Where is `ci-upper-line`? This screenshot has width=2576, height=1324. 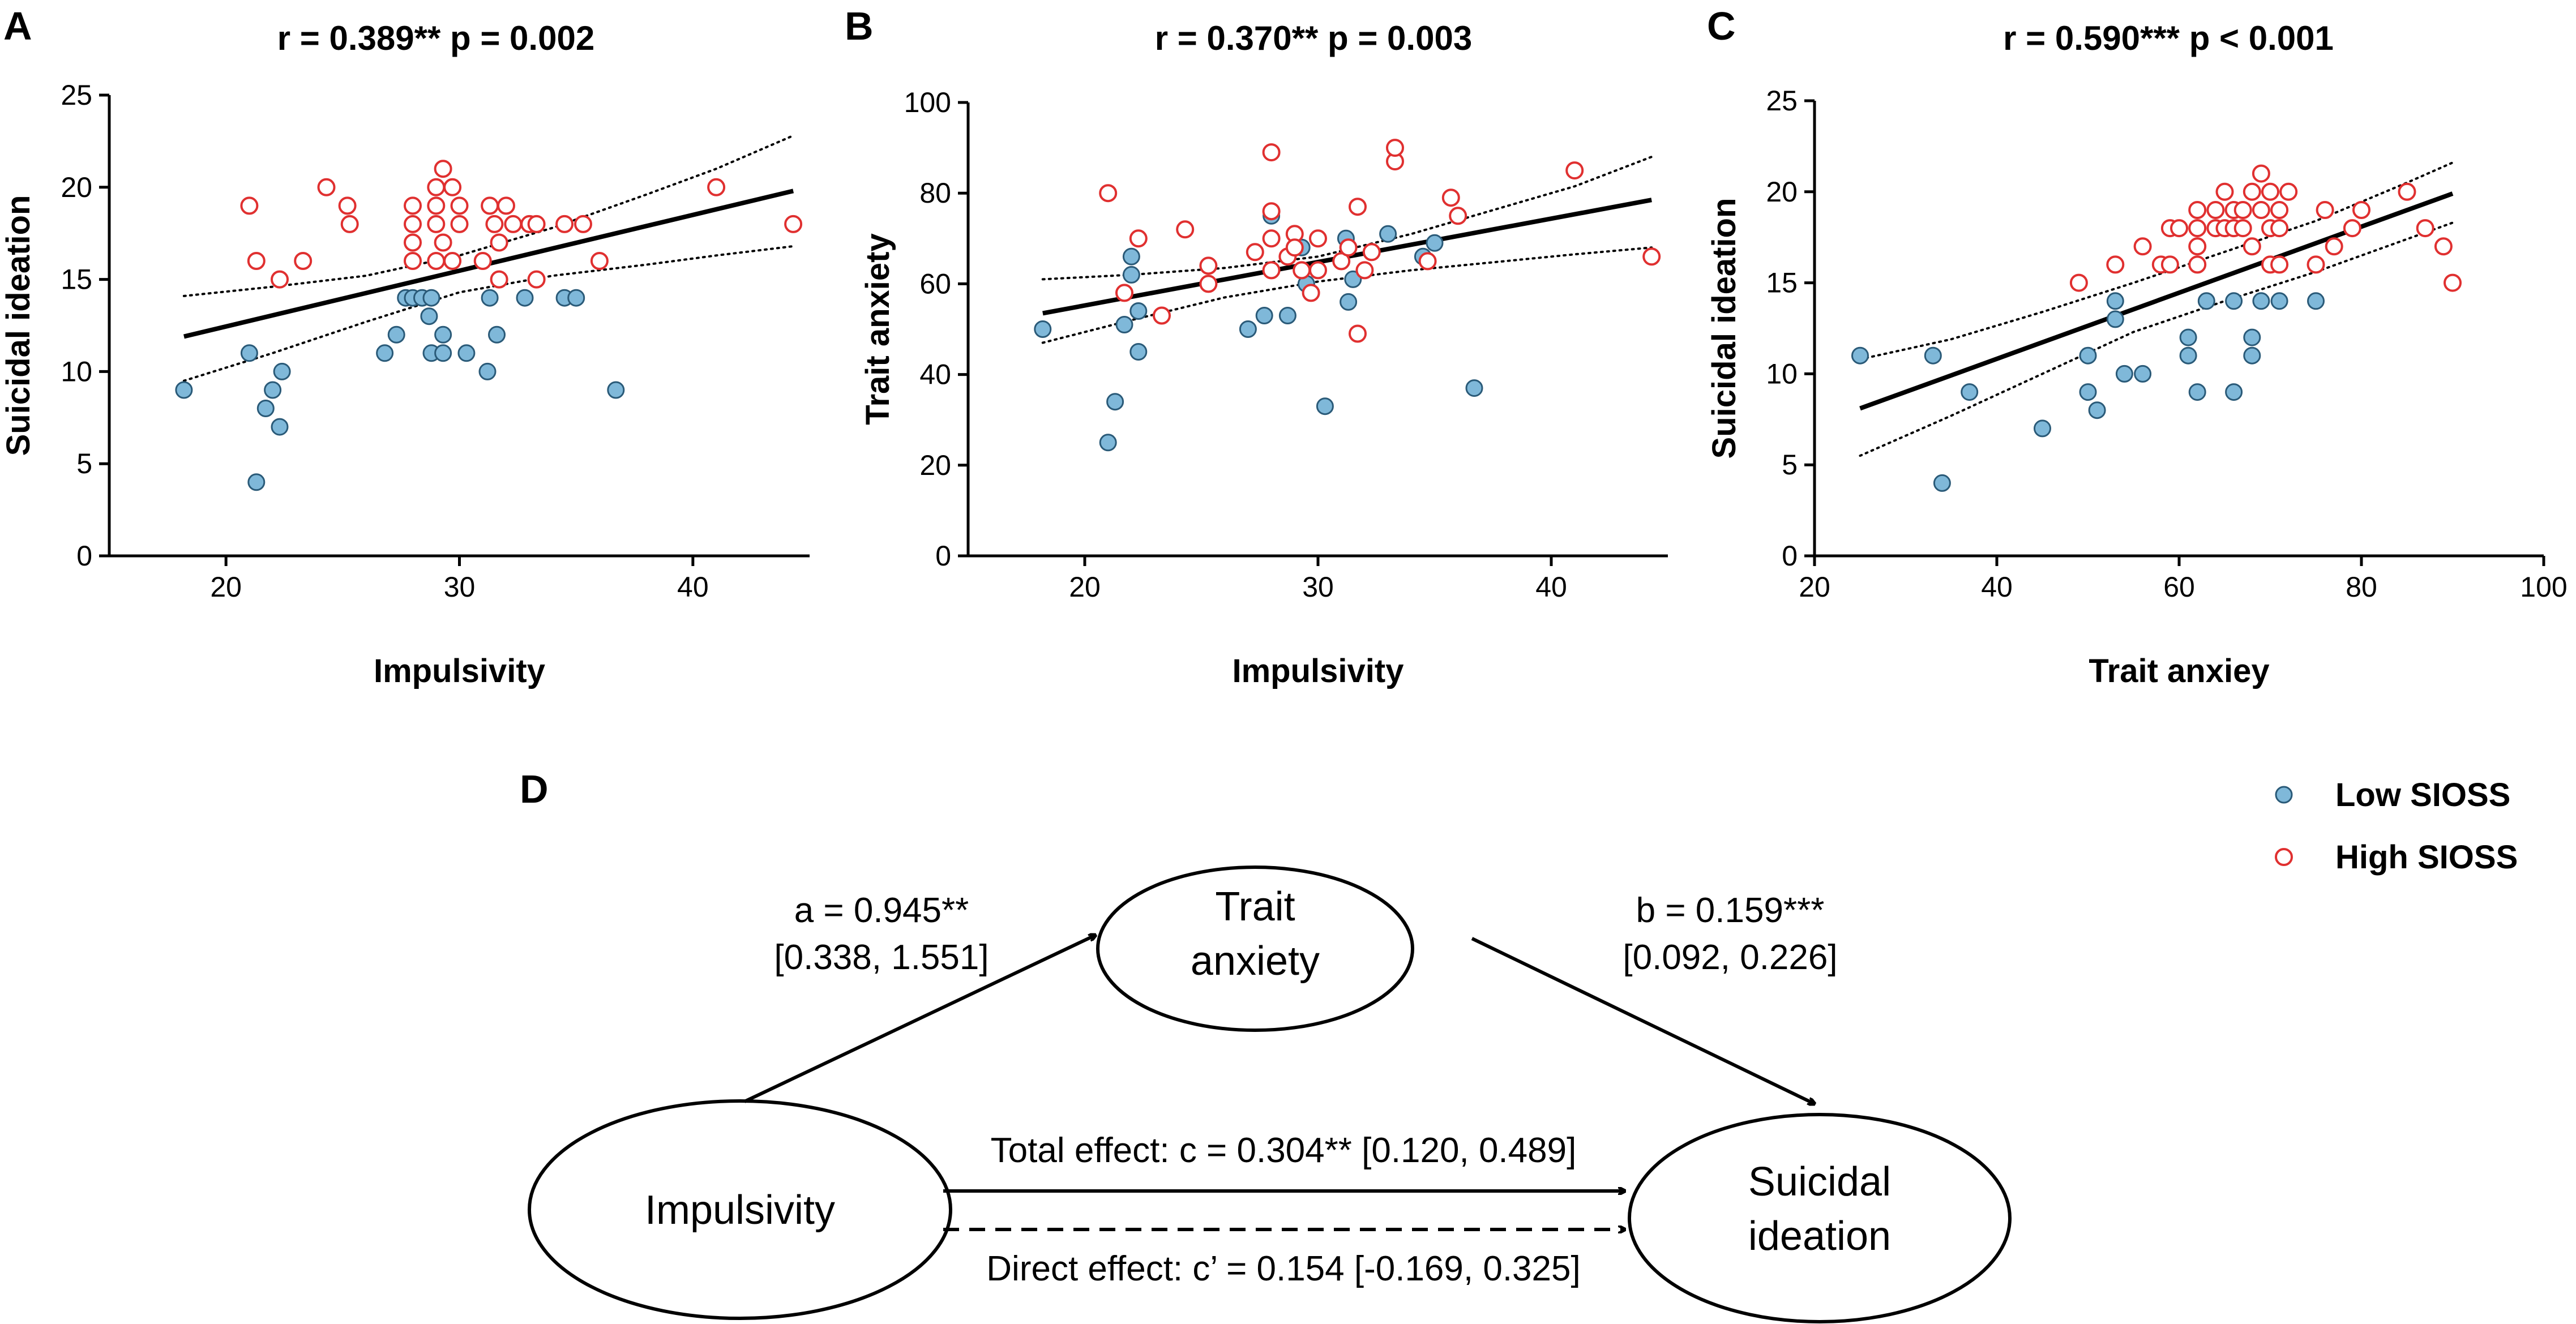 ci-upper-line is located at coordinates (488, 215).